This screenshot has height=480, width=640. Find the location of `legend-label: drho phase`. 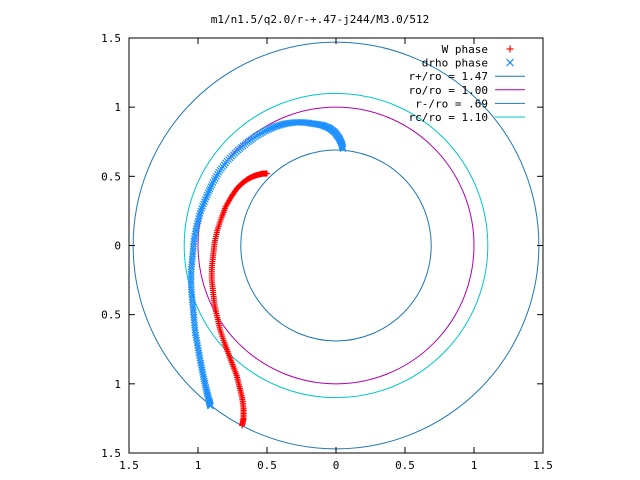

legend-label: drho phase is located at coordinates (455, 63).